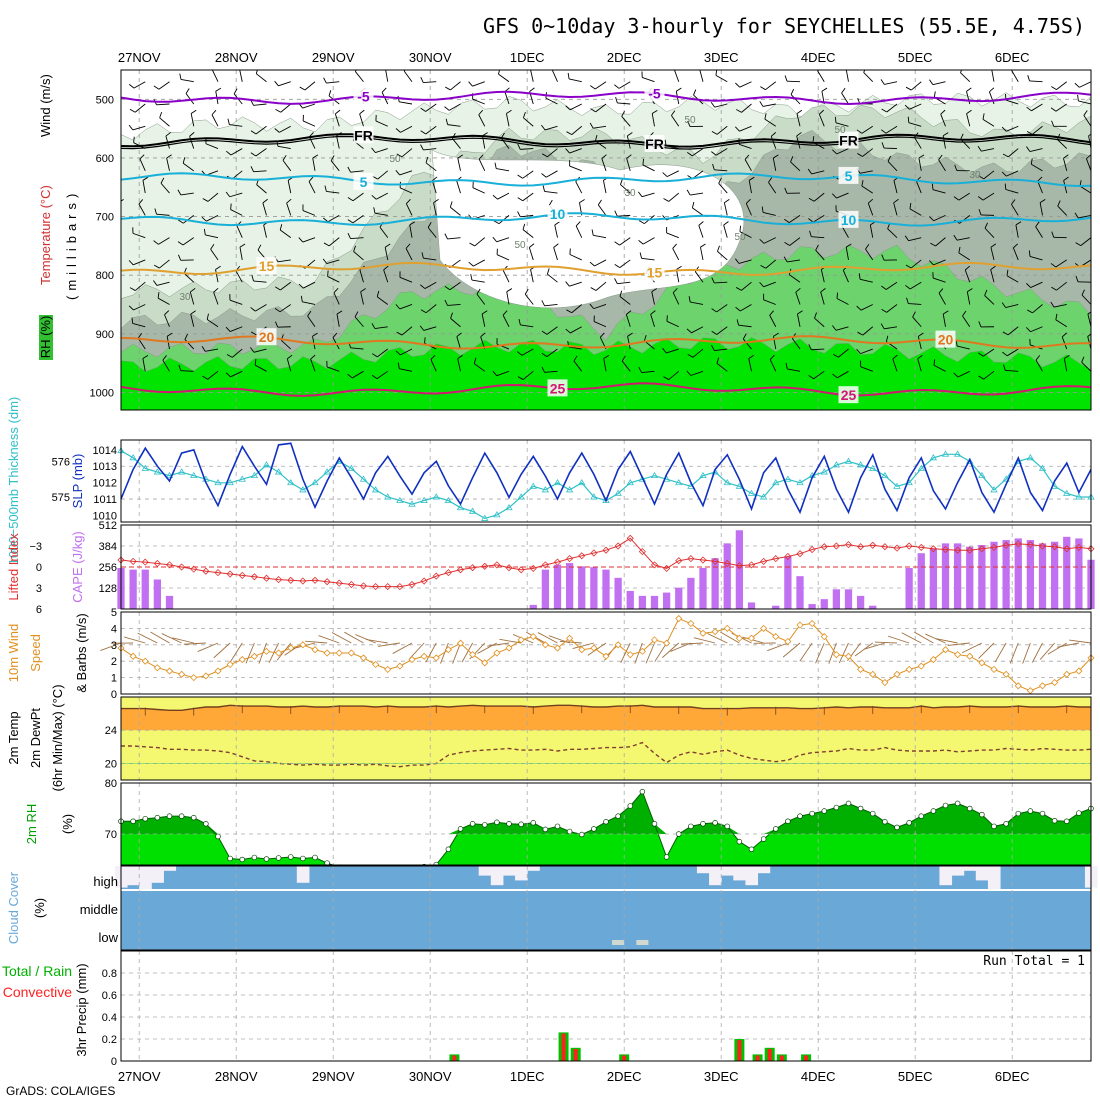 The image size is (1100, 1100). What do you see at coordinates (46, 337) in the screenshot?
I see `rh-legend-swatch` at bounding box center [46, 337].